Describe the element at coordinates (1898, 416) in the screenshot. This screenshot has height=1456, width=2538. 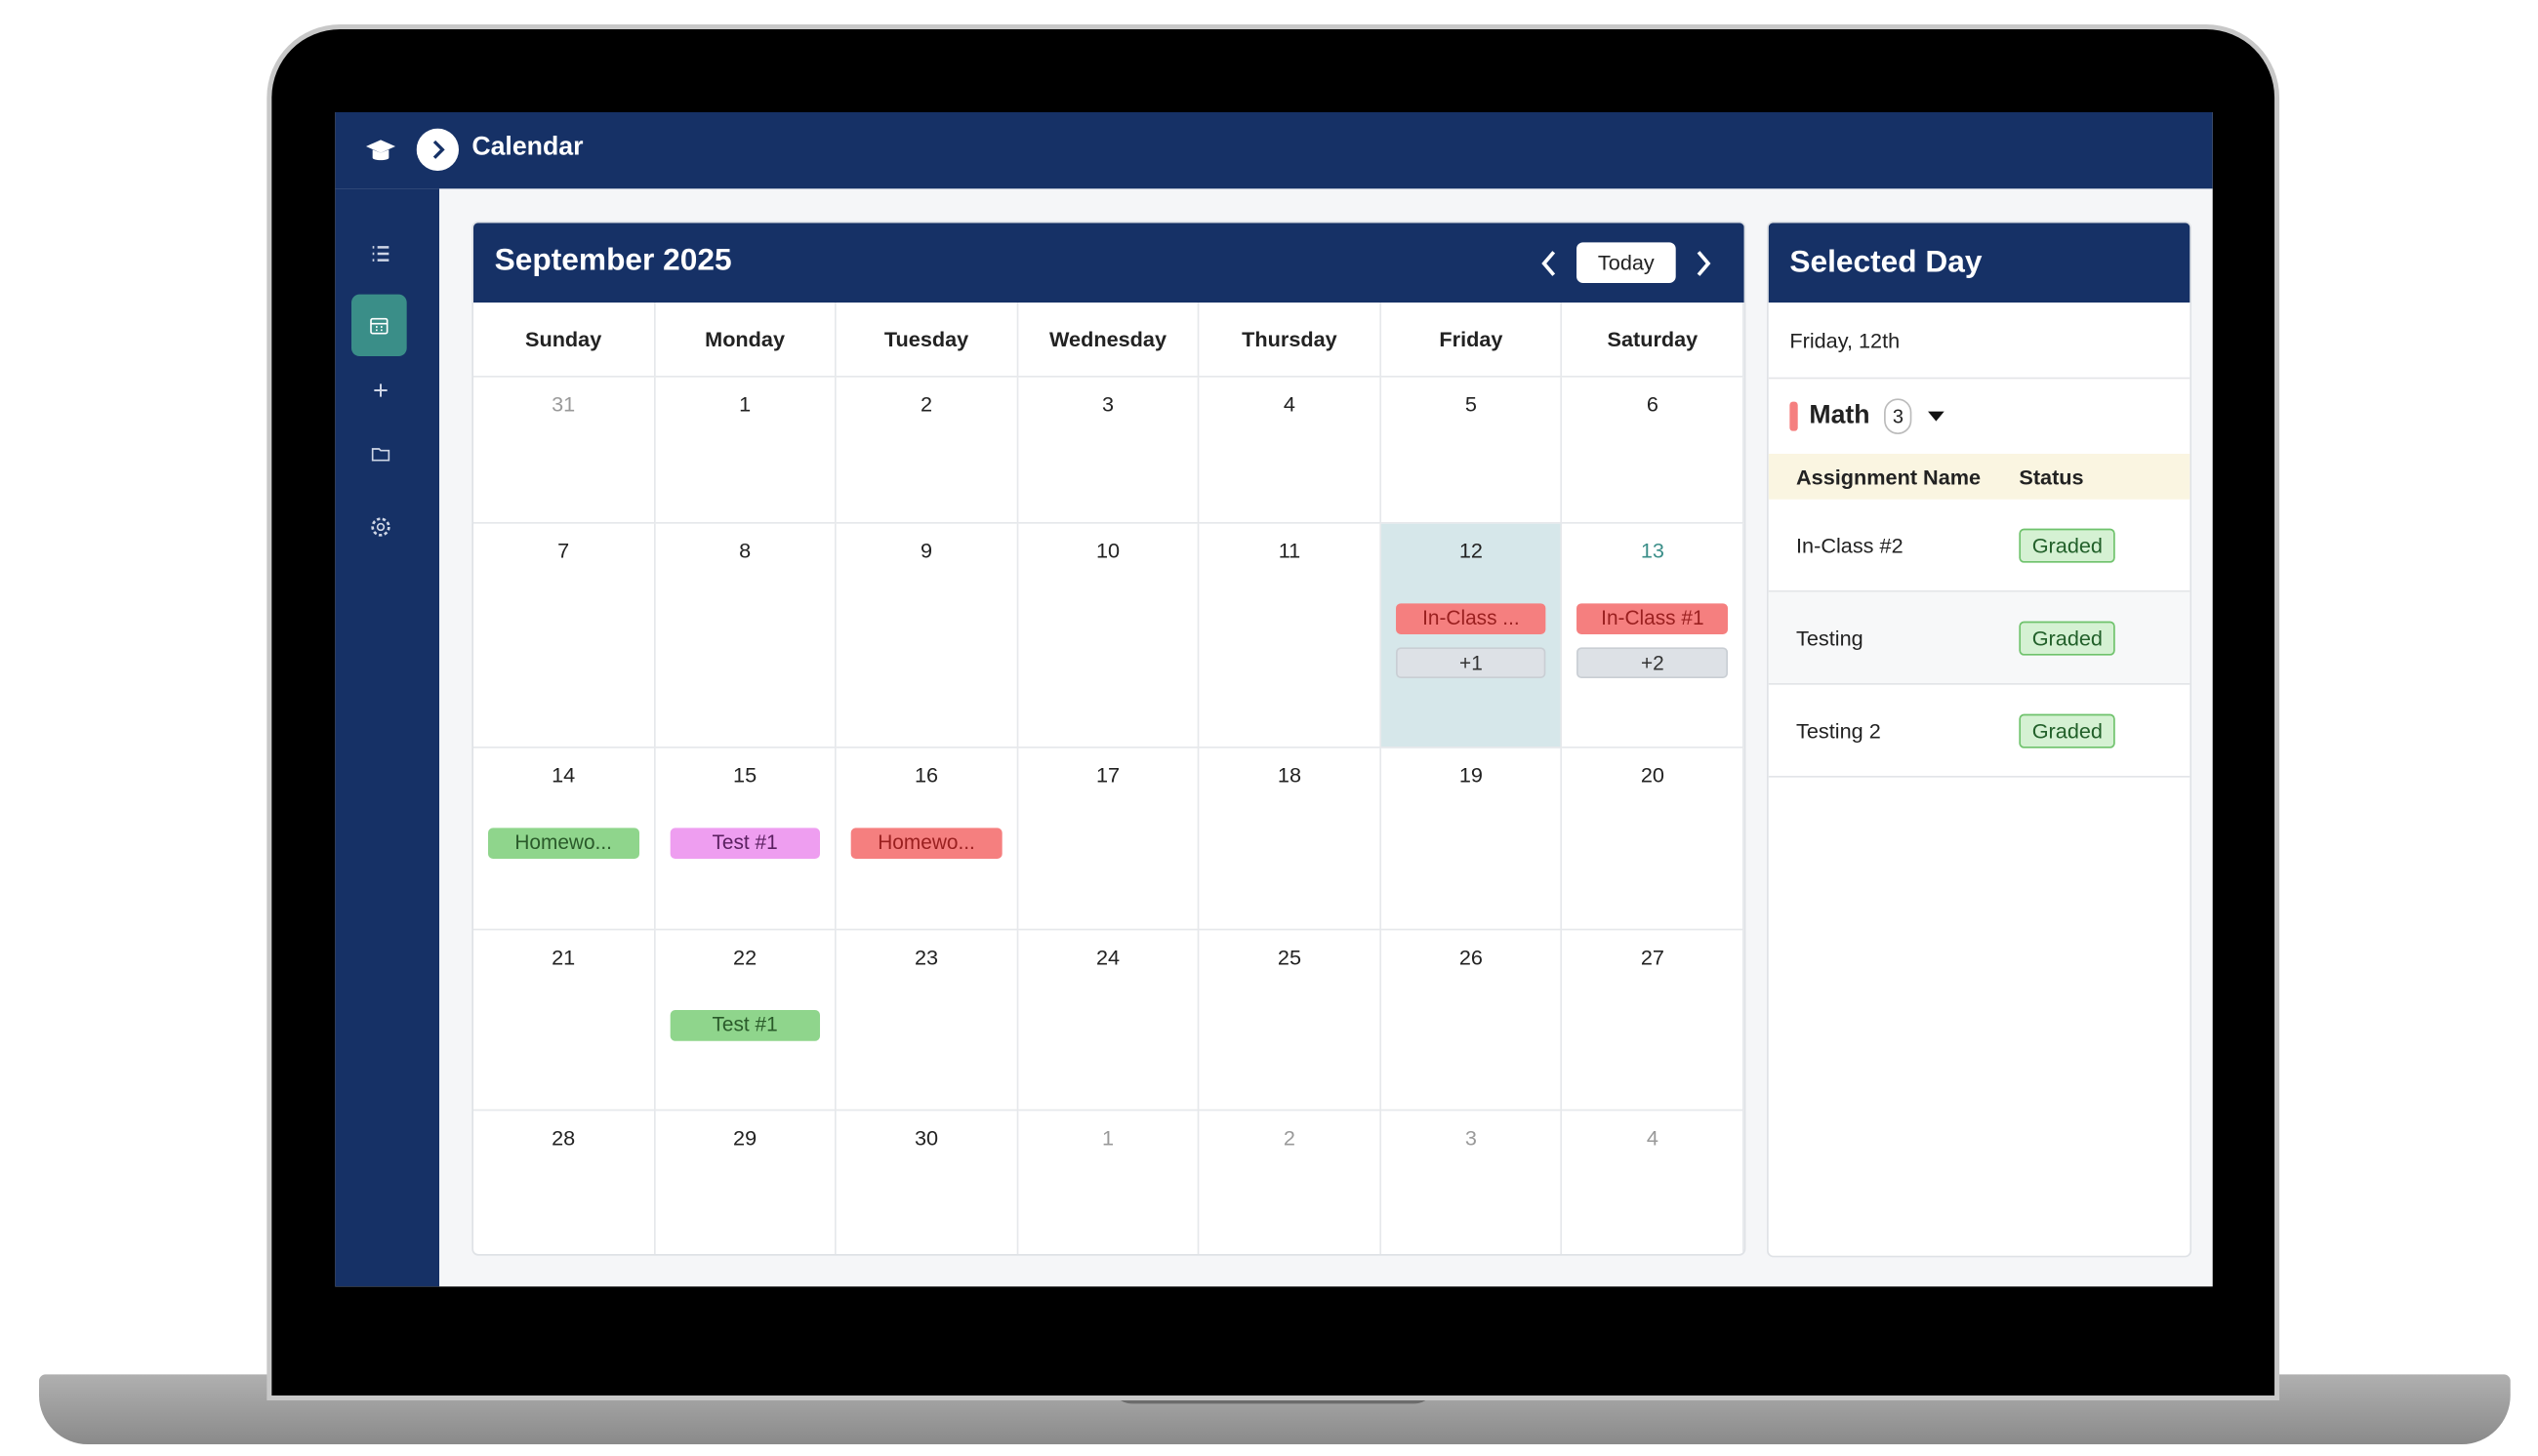
I see `subject-count: 3` at that location.